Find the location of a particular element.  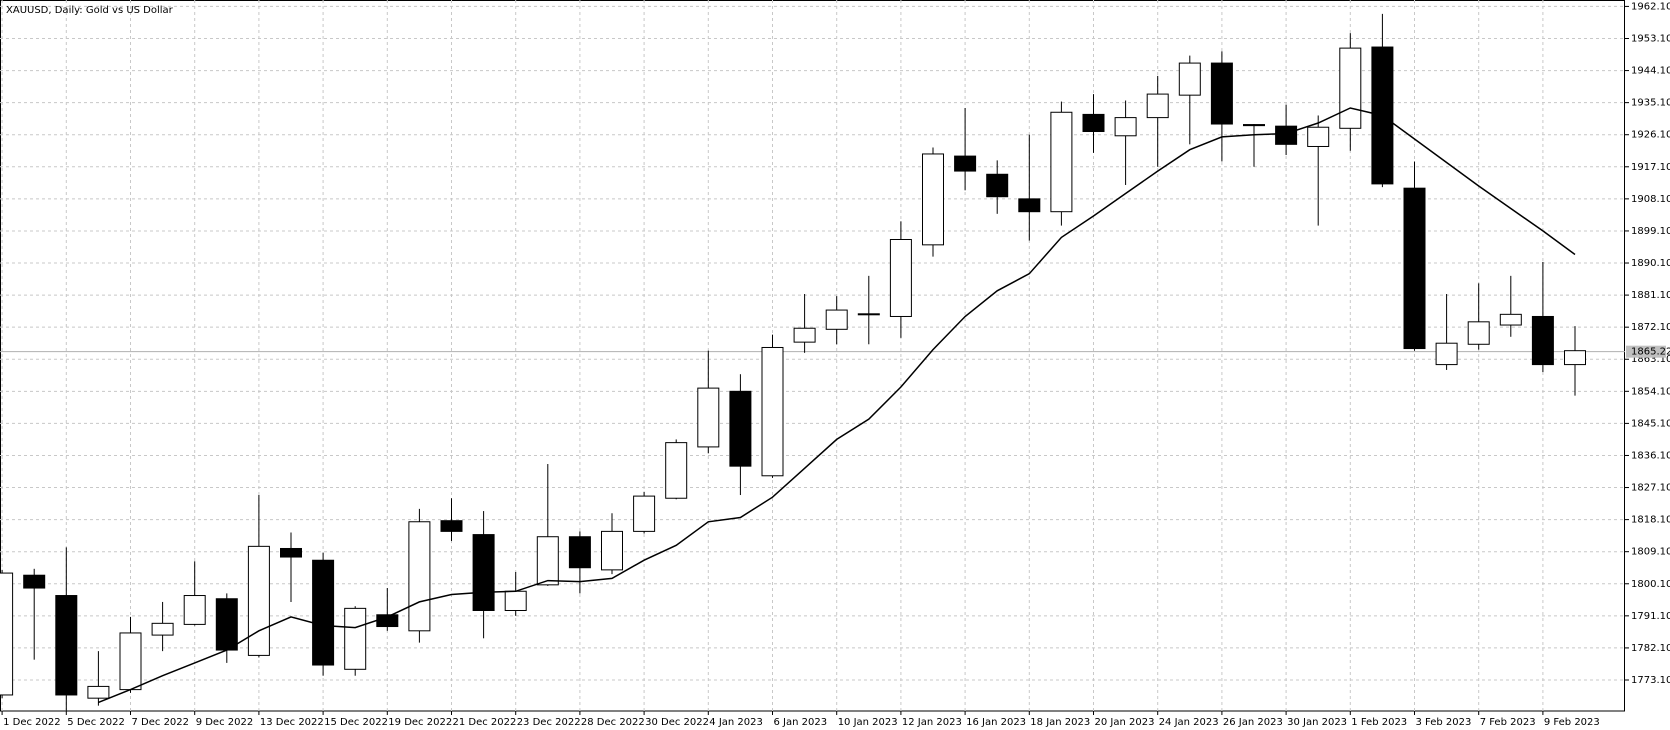

x-tick-label: 3 Feb 2023 is located at coordinates (1444, 722).